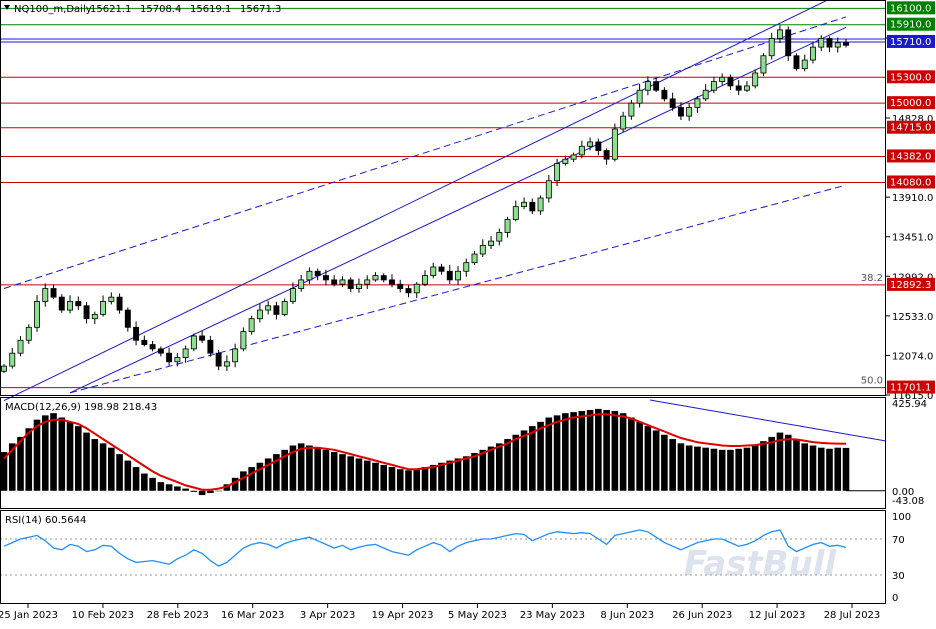 The width and height of the screenshot is (936, 629). What do you see at coordinates (7, 7) in the screenshot?
I see `collapse-arrow-icon` at bounding box center [7, 7].